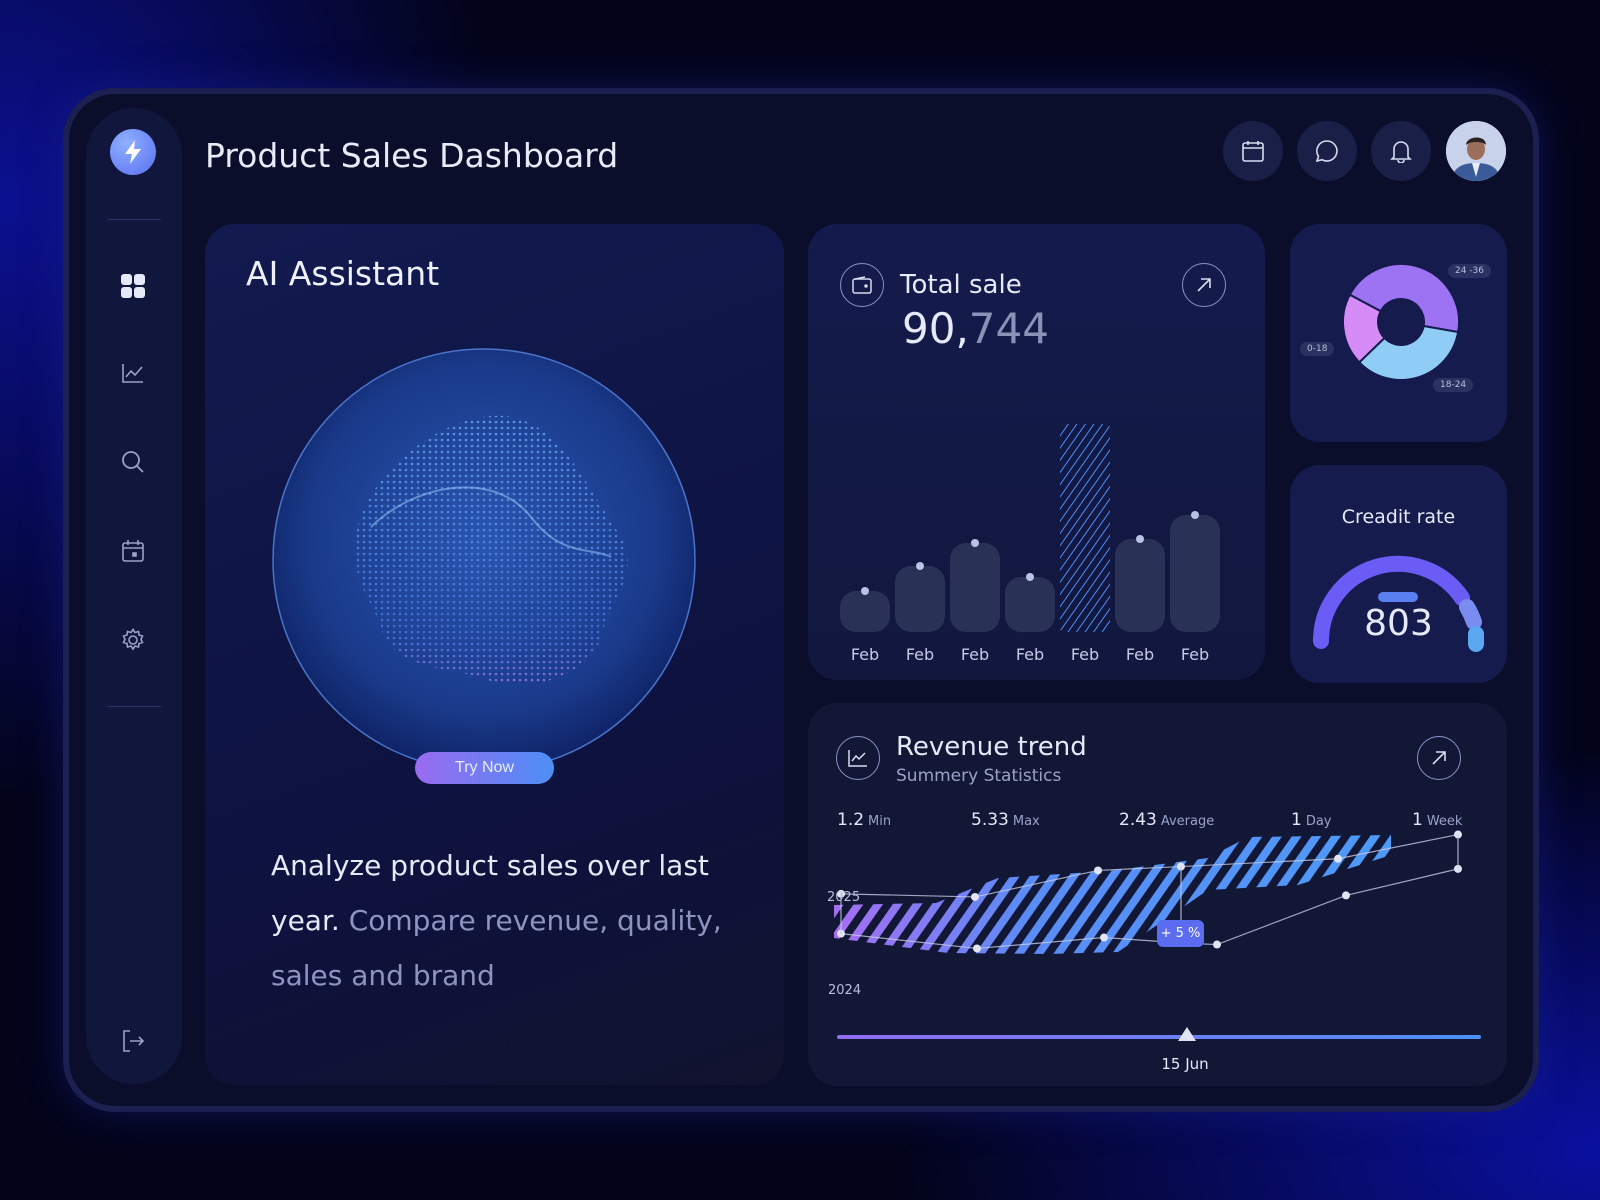 This screenshot has height=1200, width=1600. What do you see at coordinates (1398, 517) in the screenshot?
I see `credit-rate-title: Creadit rate` at bounding box center [1398, 517].